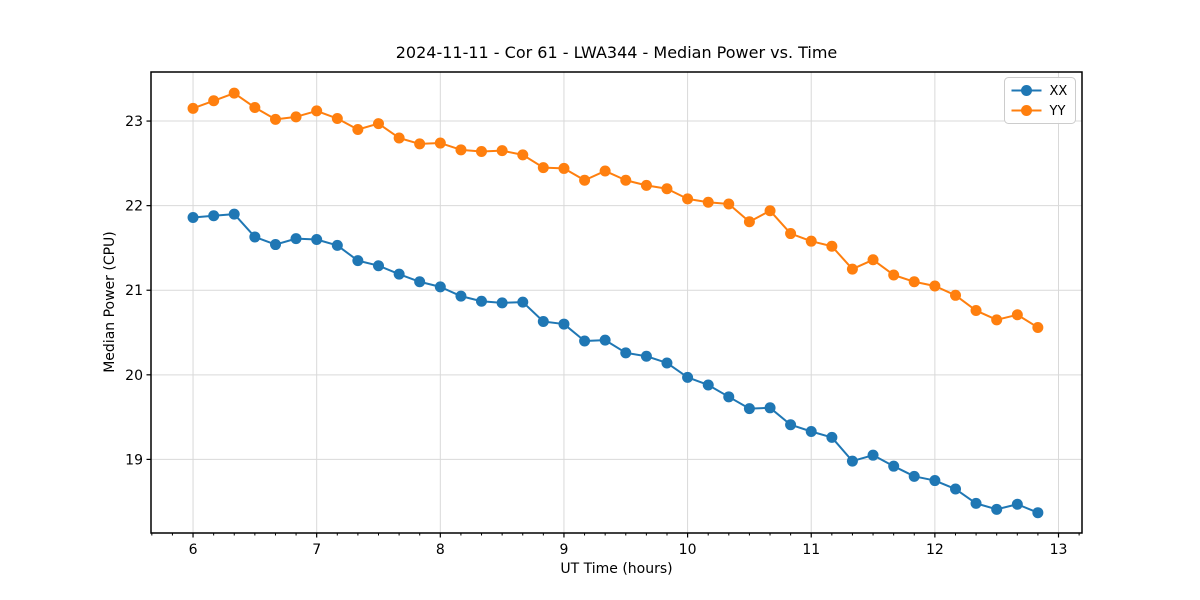 This screenshot has height=600, width=1200. Describe the element at coordinates (811, 550) in the screenshot. I see `x-tick-label-11: 11` at that location.